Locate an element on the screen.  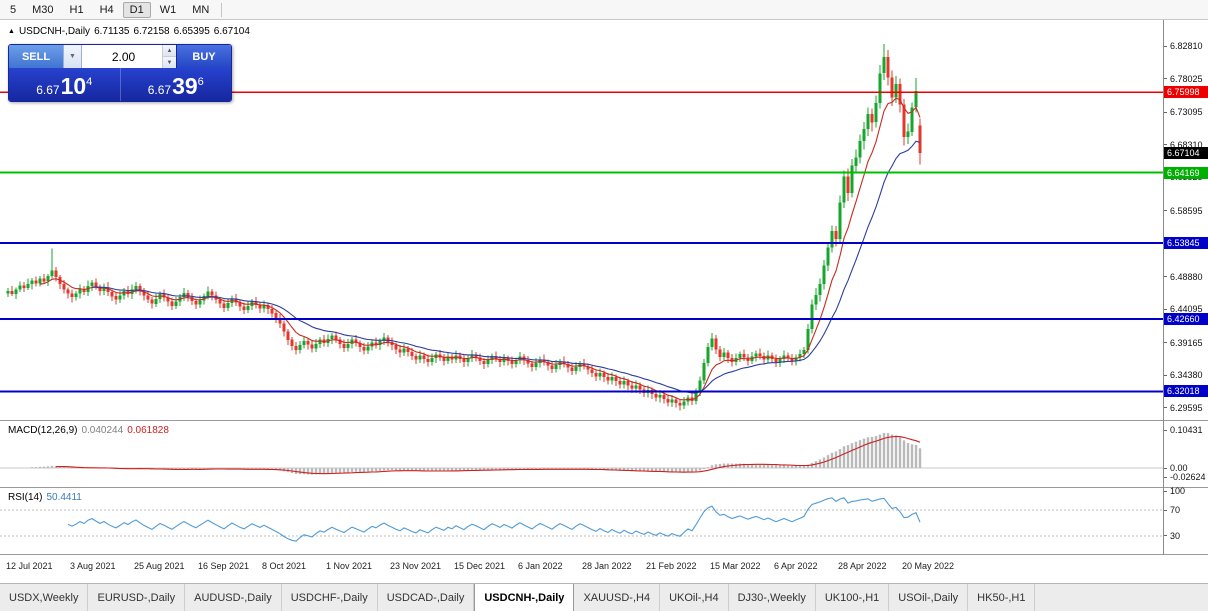
rsi-scale-label: 100 is located at coordinates (1178, 491).